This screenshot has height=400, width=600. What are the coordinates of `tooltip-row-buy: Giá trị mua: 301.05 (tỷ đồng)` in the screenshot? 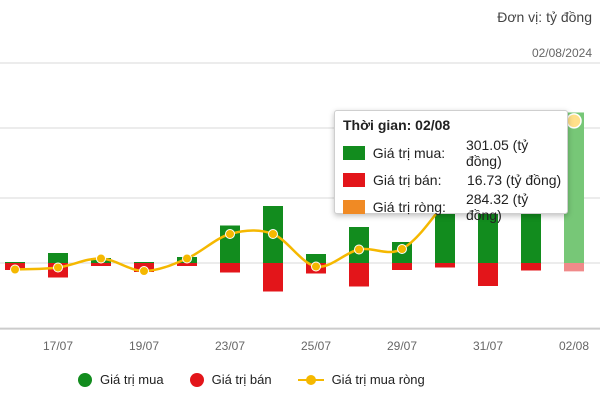 It's located at (455, 152).